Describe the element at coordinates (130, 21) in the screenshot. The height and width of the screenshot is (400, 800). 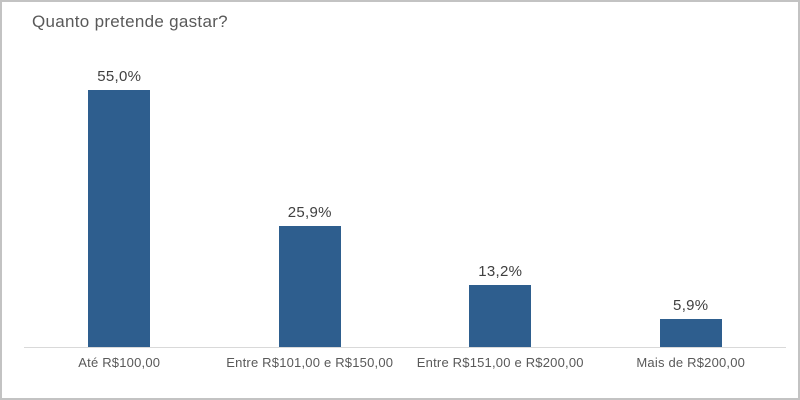
I see `chart-title: Quanto pretende gastar?` at that location.